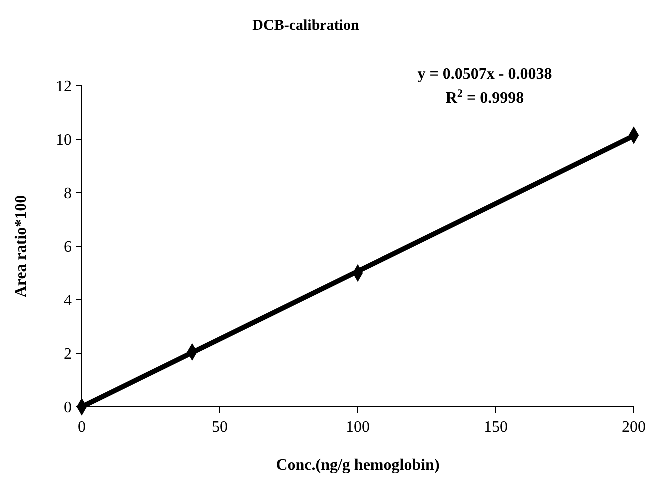  Describe the element at coordinates (496, 427) in the screenshot. I see `x-tick-label: 150` at that location.